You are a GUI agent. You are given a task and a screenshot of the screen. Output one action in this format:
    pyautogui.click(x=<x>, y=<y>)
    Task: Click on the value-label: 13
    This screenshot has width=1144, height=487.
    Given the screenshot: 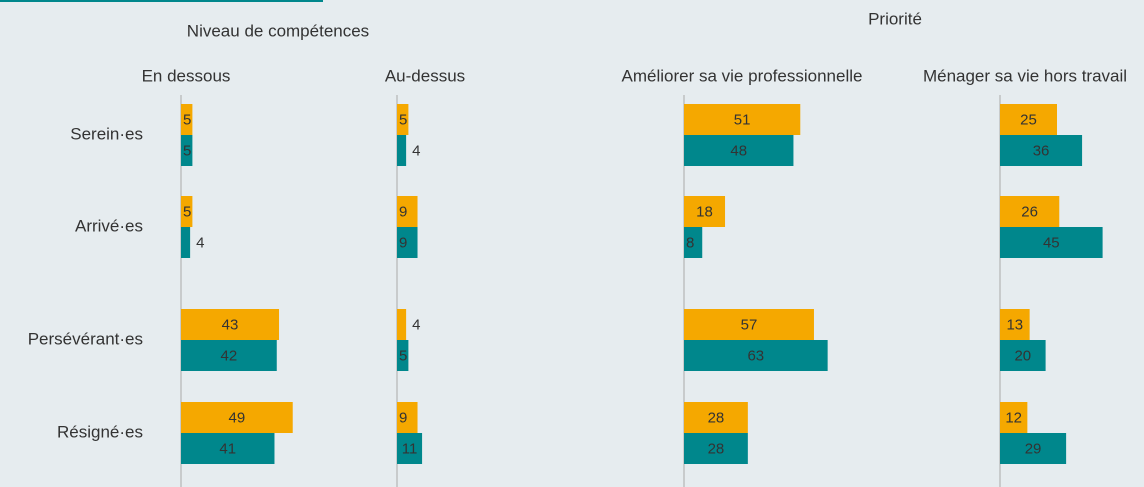 What is the action you would take?
    pyautogui.click(x=1014, y=324)
    